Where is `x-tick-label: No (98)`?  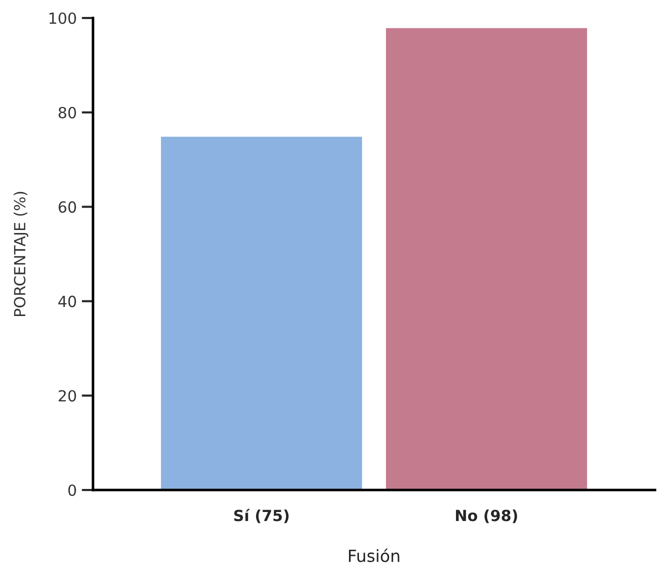
x-tick-label: No (98) is located at coordinates (487, 516).